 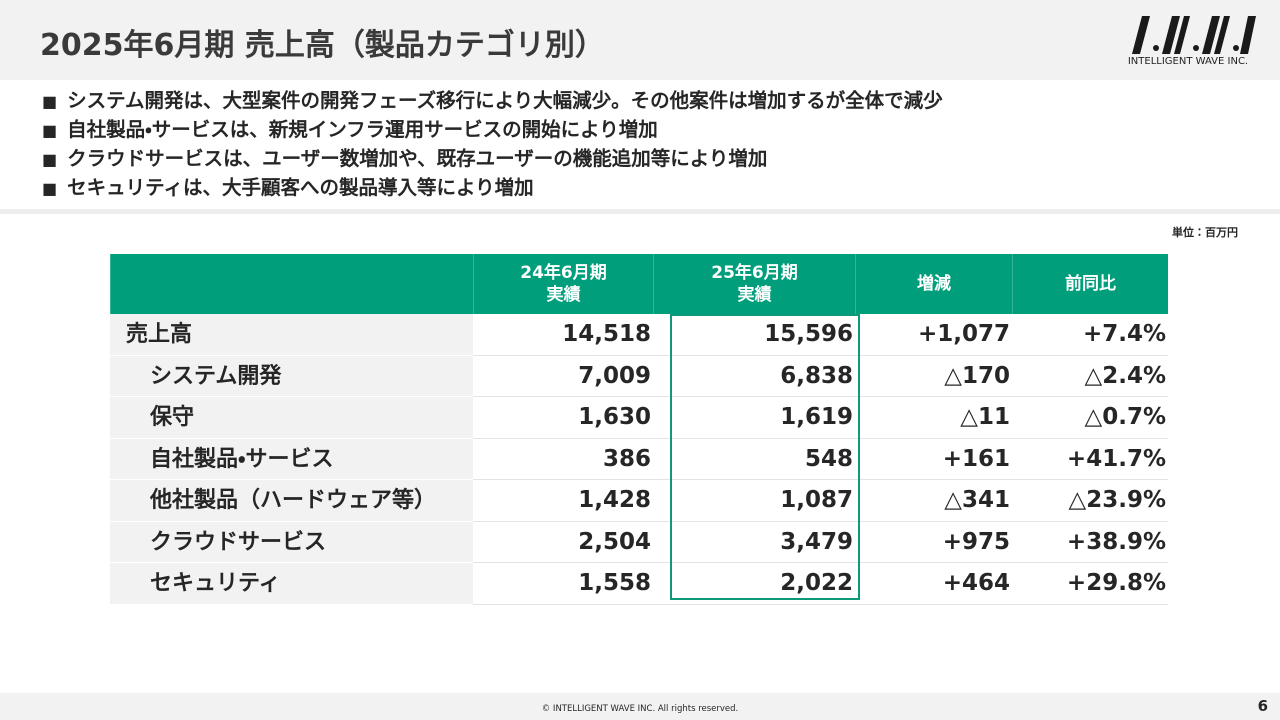 What do you see at coordinates (754, 459) in the screenshot?
I see `cell-value: 548` at bounding box center [754, 459].